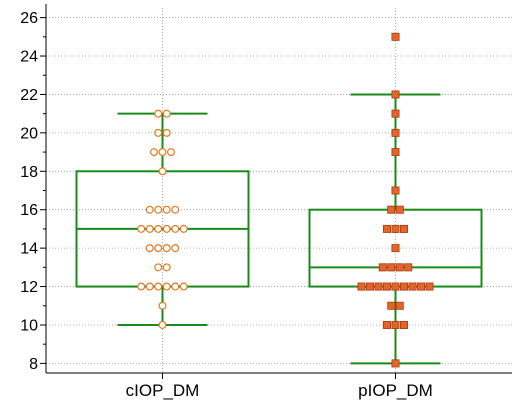  What do you see at coordinates (163, 390) in the screenshot?
I see `x-category-label: cIOP_DM` at bounding box center [163, 390].